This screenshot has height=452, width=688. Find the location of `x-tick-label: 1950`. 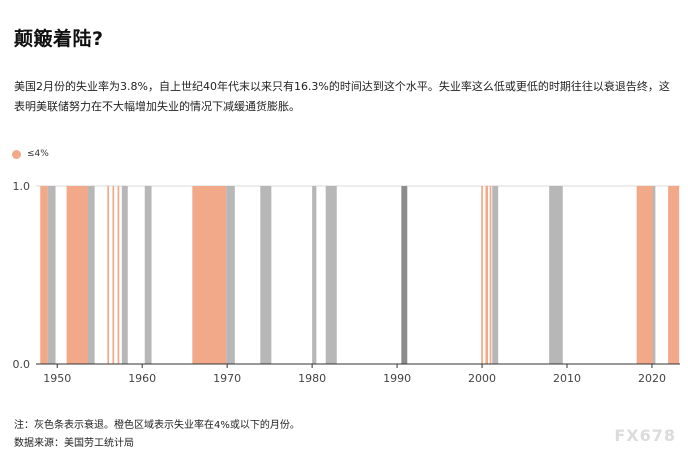

x-tick-label: 1950 is located at coordinates (57, 378).